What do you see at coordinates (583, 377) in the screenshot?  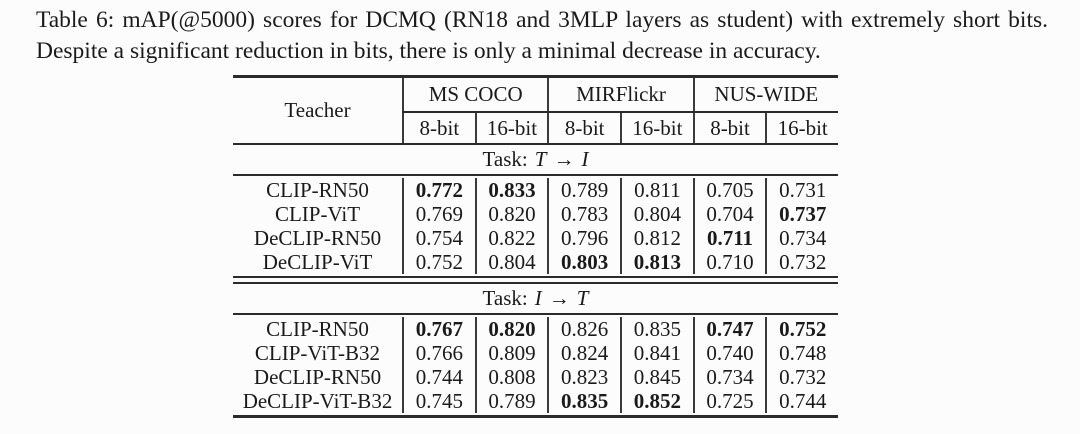 I see `score-cell: 0.823` at bounding box center [583, 377].